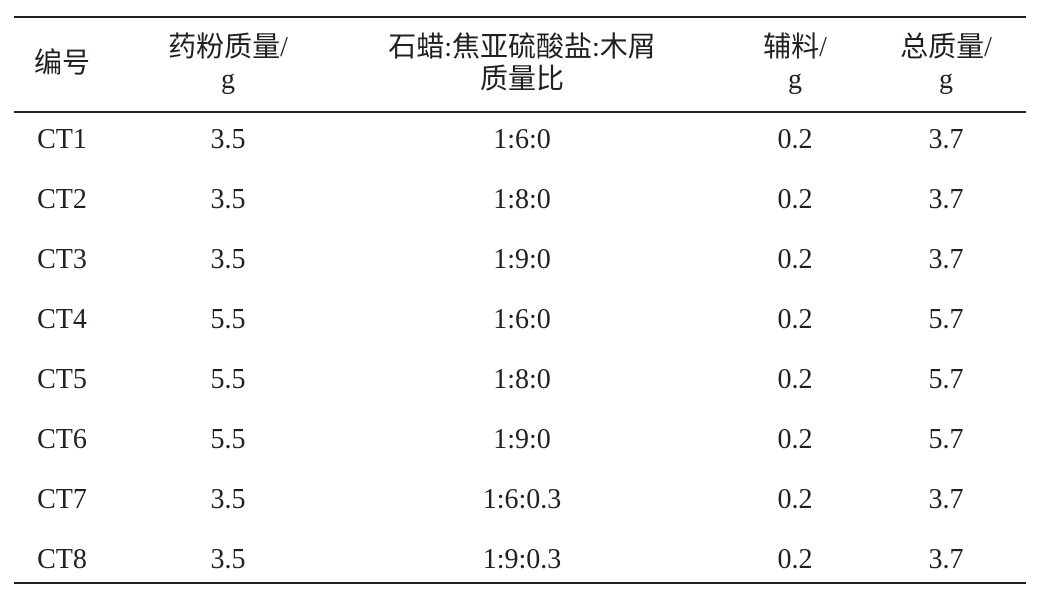  I want to click on header-cell: 辅料/g, so click(795, 64).